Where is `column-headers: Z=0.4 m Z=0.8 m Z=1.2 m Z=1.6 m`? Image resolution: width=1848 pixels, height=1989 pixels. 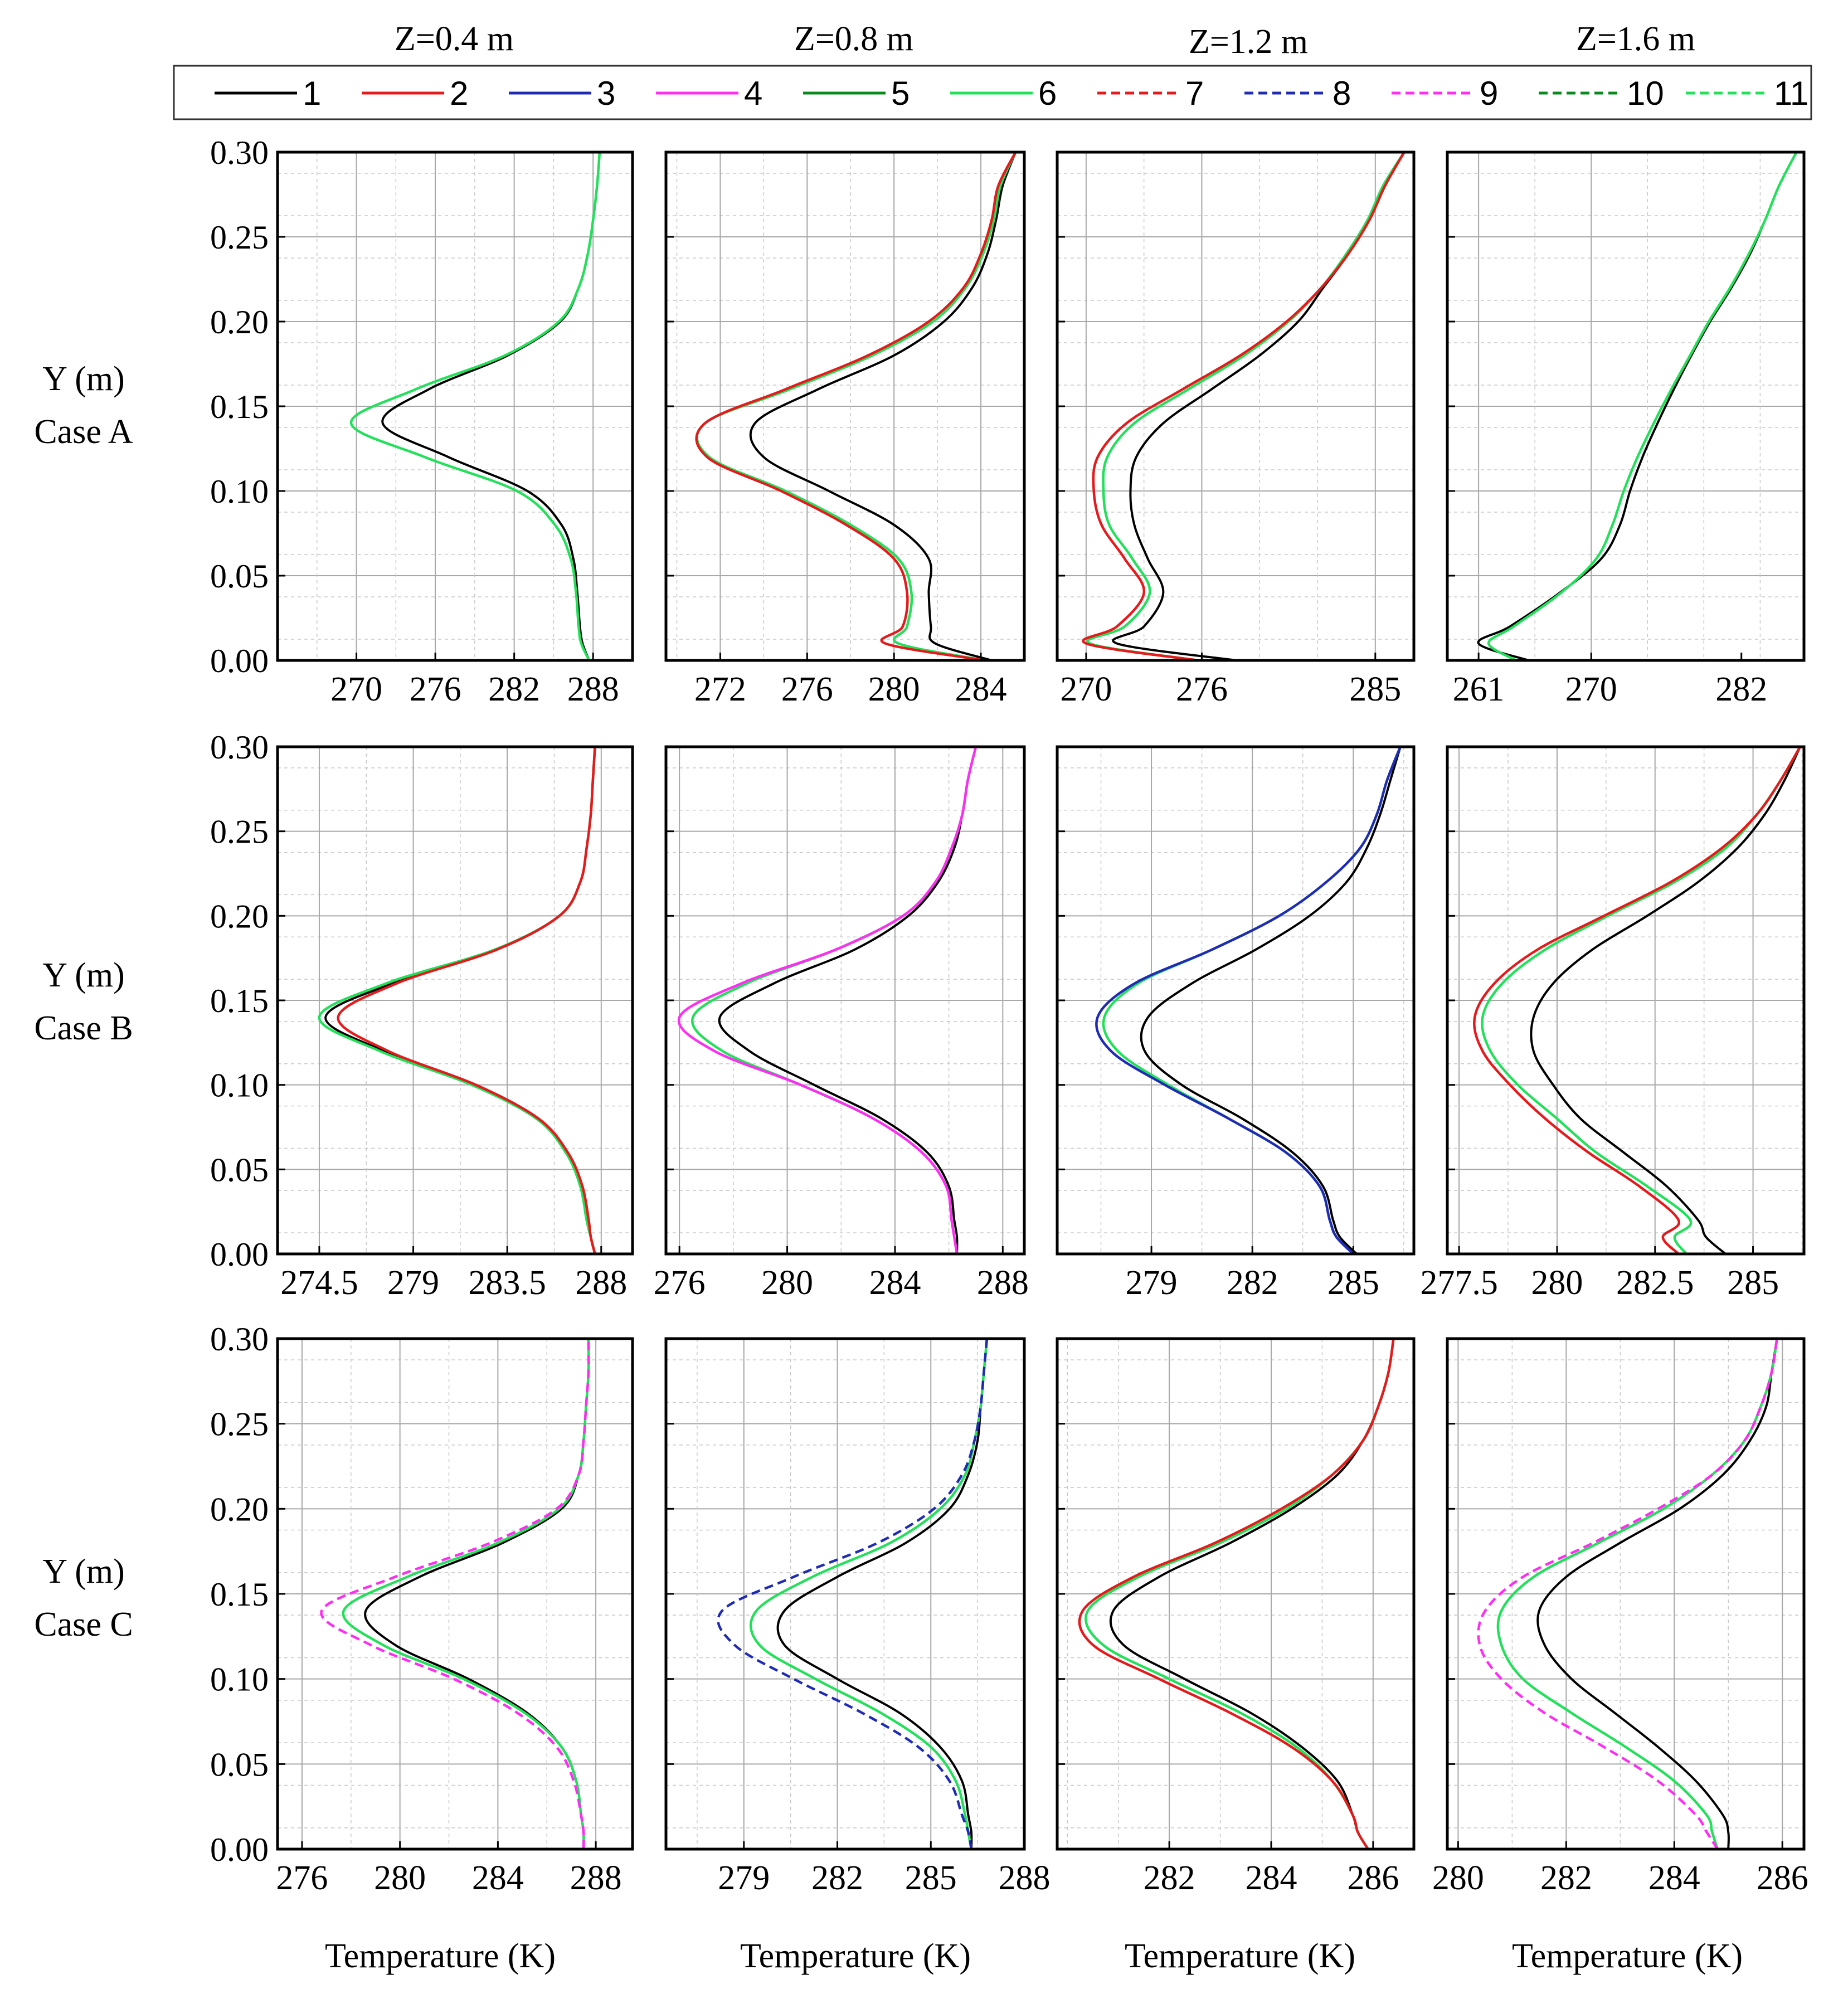 column-headers: Z=0.4 m Z=0.8 m Z=1.2 m Z=1.6 m is located at coordinates (1045, 40).